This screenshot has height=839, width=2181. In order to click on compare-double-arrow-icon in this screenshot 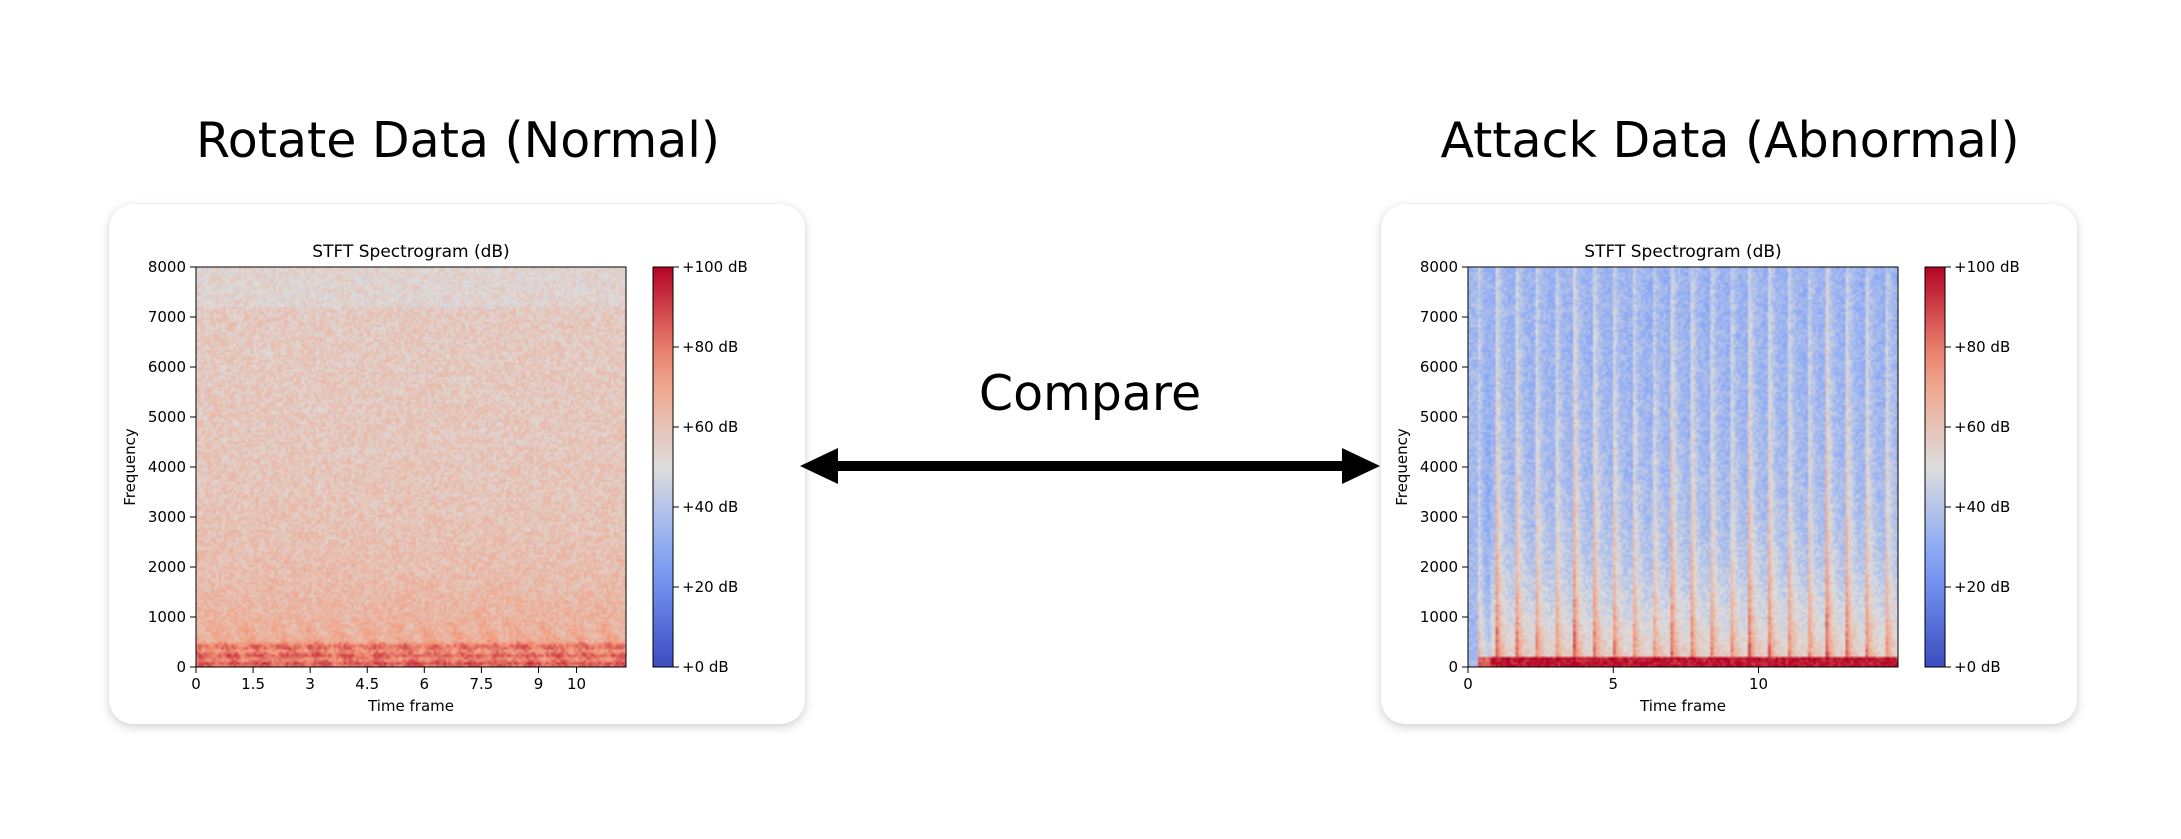, I will do `click(1090, 466)`.